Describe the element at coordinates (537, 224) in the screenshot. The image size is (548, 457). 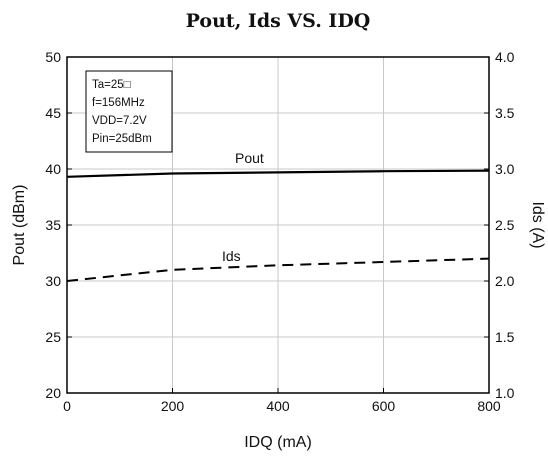
I see `y2-axis-label: Ids (A)` at that location.